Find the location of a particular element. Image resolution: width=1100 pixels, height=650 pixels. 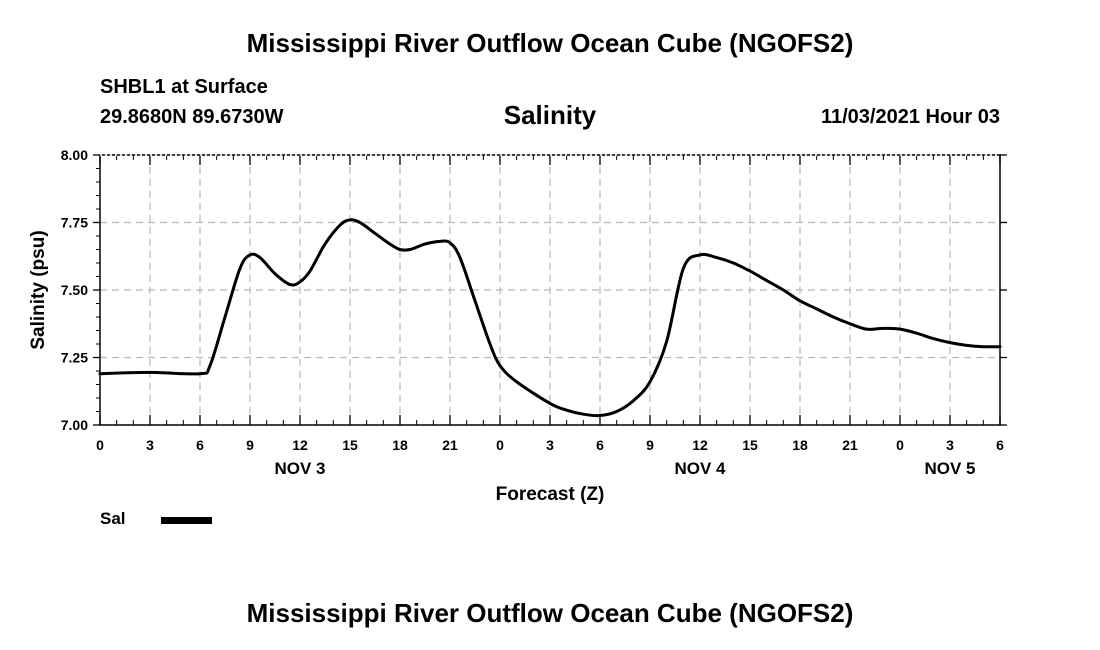

x-axis-label: Forecast (Z) is located at coordinates (550, 494).